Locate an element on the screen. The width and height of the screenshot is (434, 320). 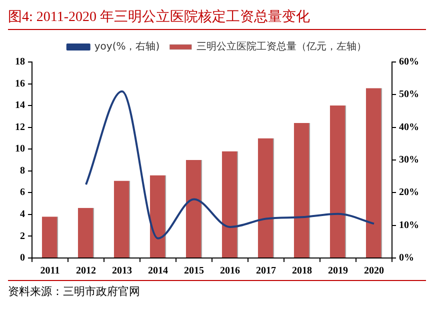
y2-tick-label: 60% is located at coordinates (409, 62).